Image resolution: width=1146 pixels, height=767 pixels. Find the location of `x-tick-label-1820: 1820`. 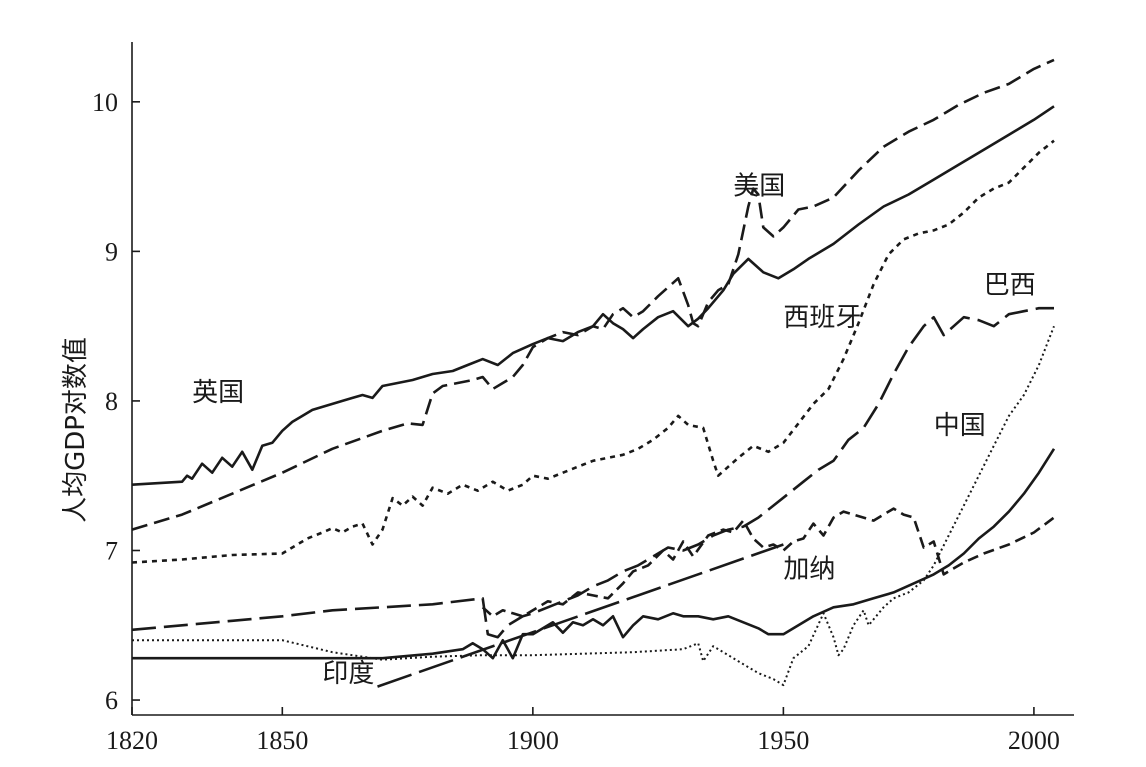

x-tick-label-1820: 1820 is located at coordinates (132, 740).